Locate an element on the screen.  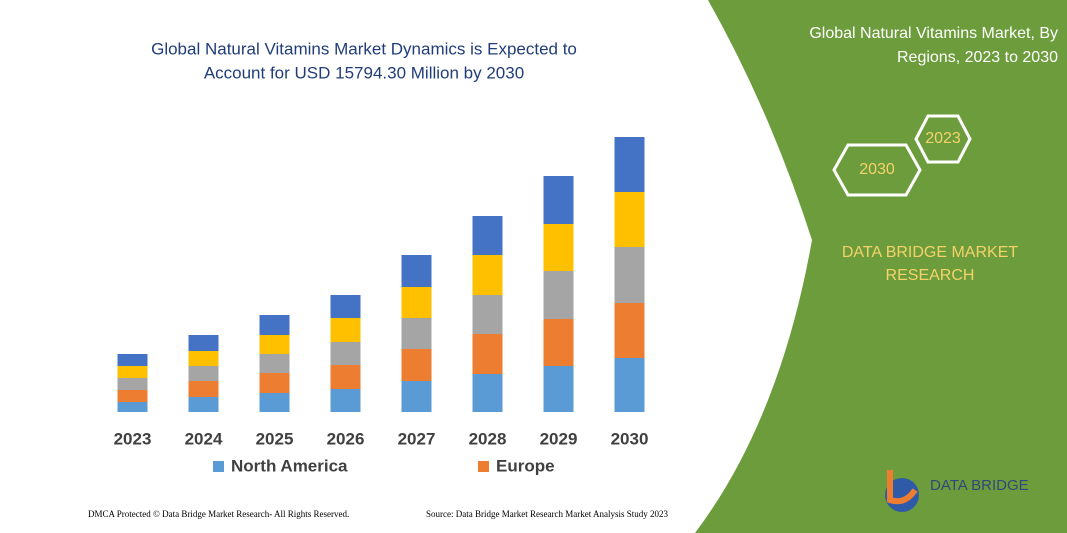
hex-year: 2030 is located at coordinates (877, 169).